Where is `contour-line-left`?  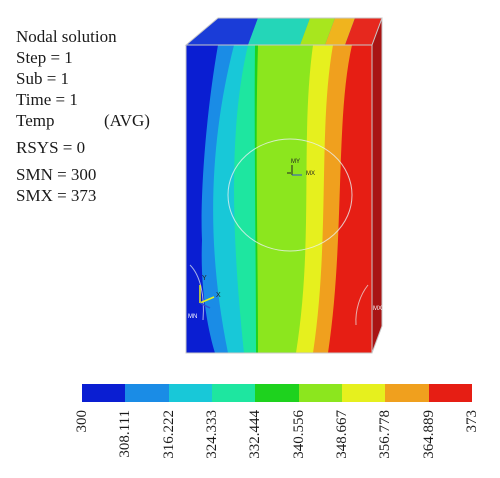 contour-line-left is located at coordinates (196, 292).